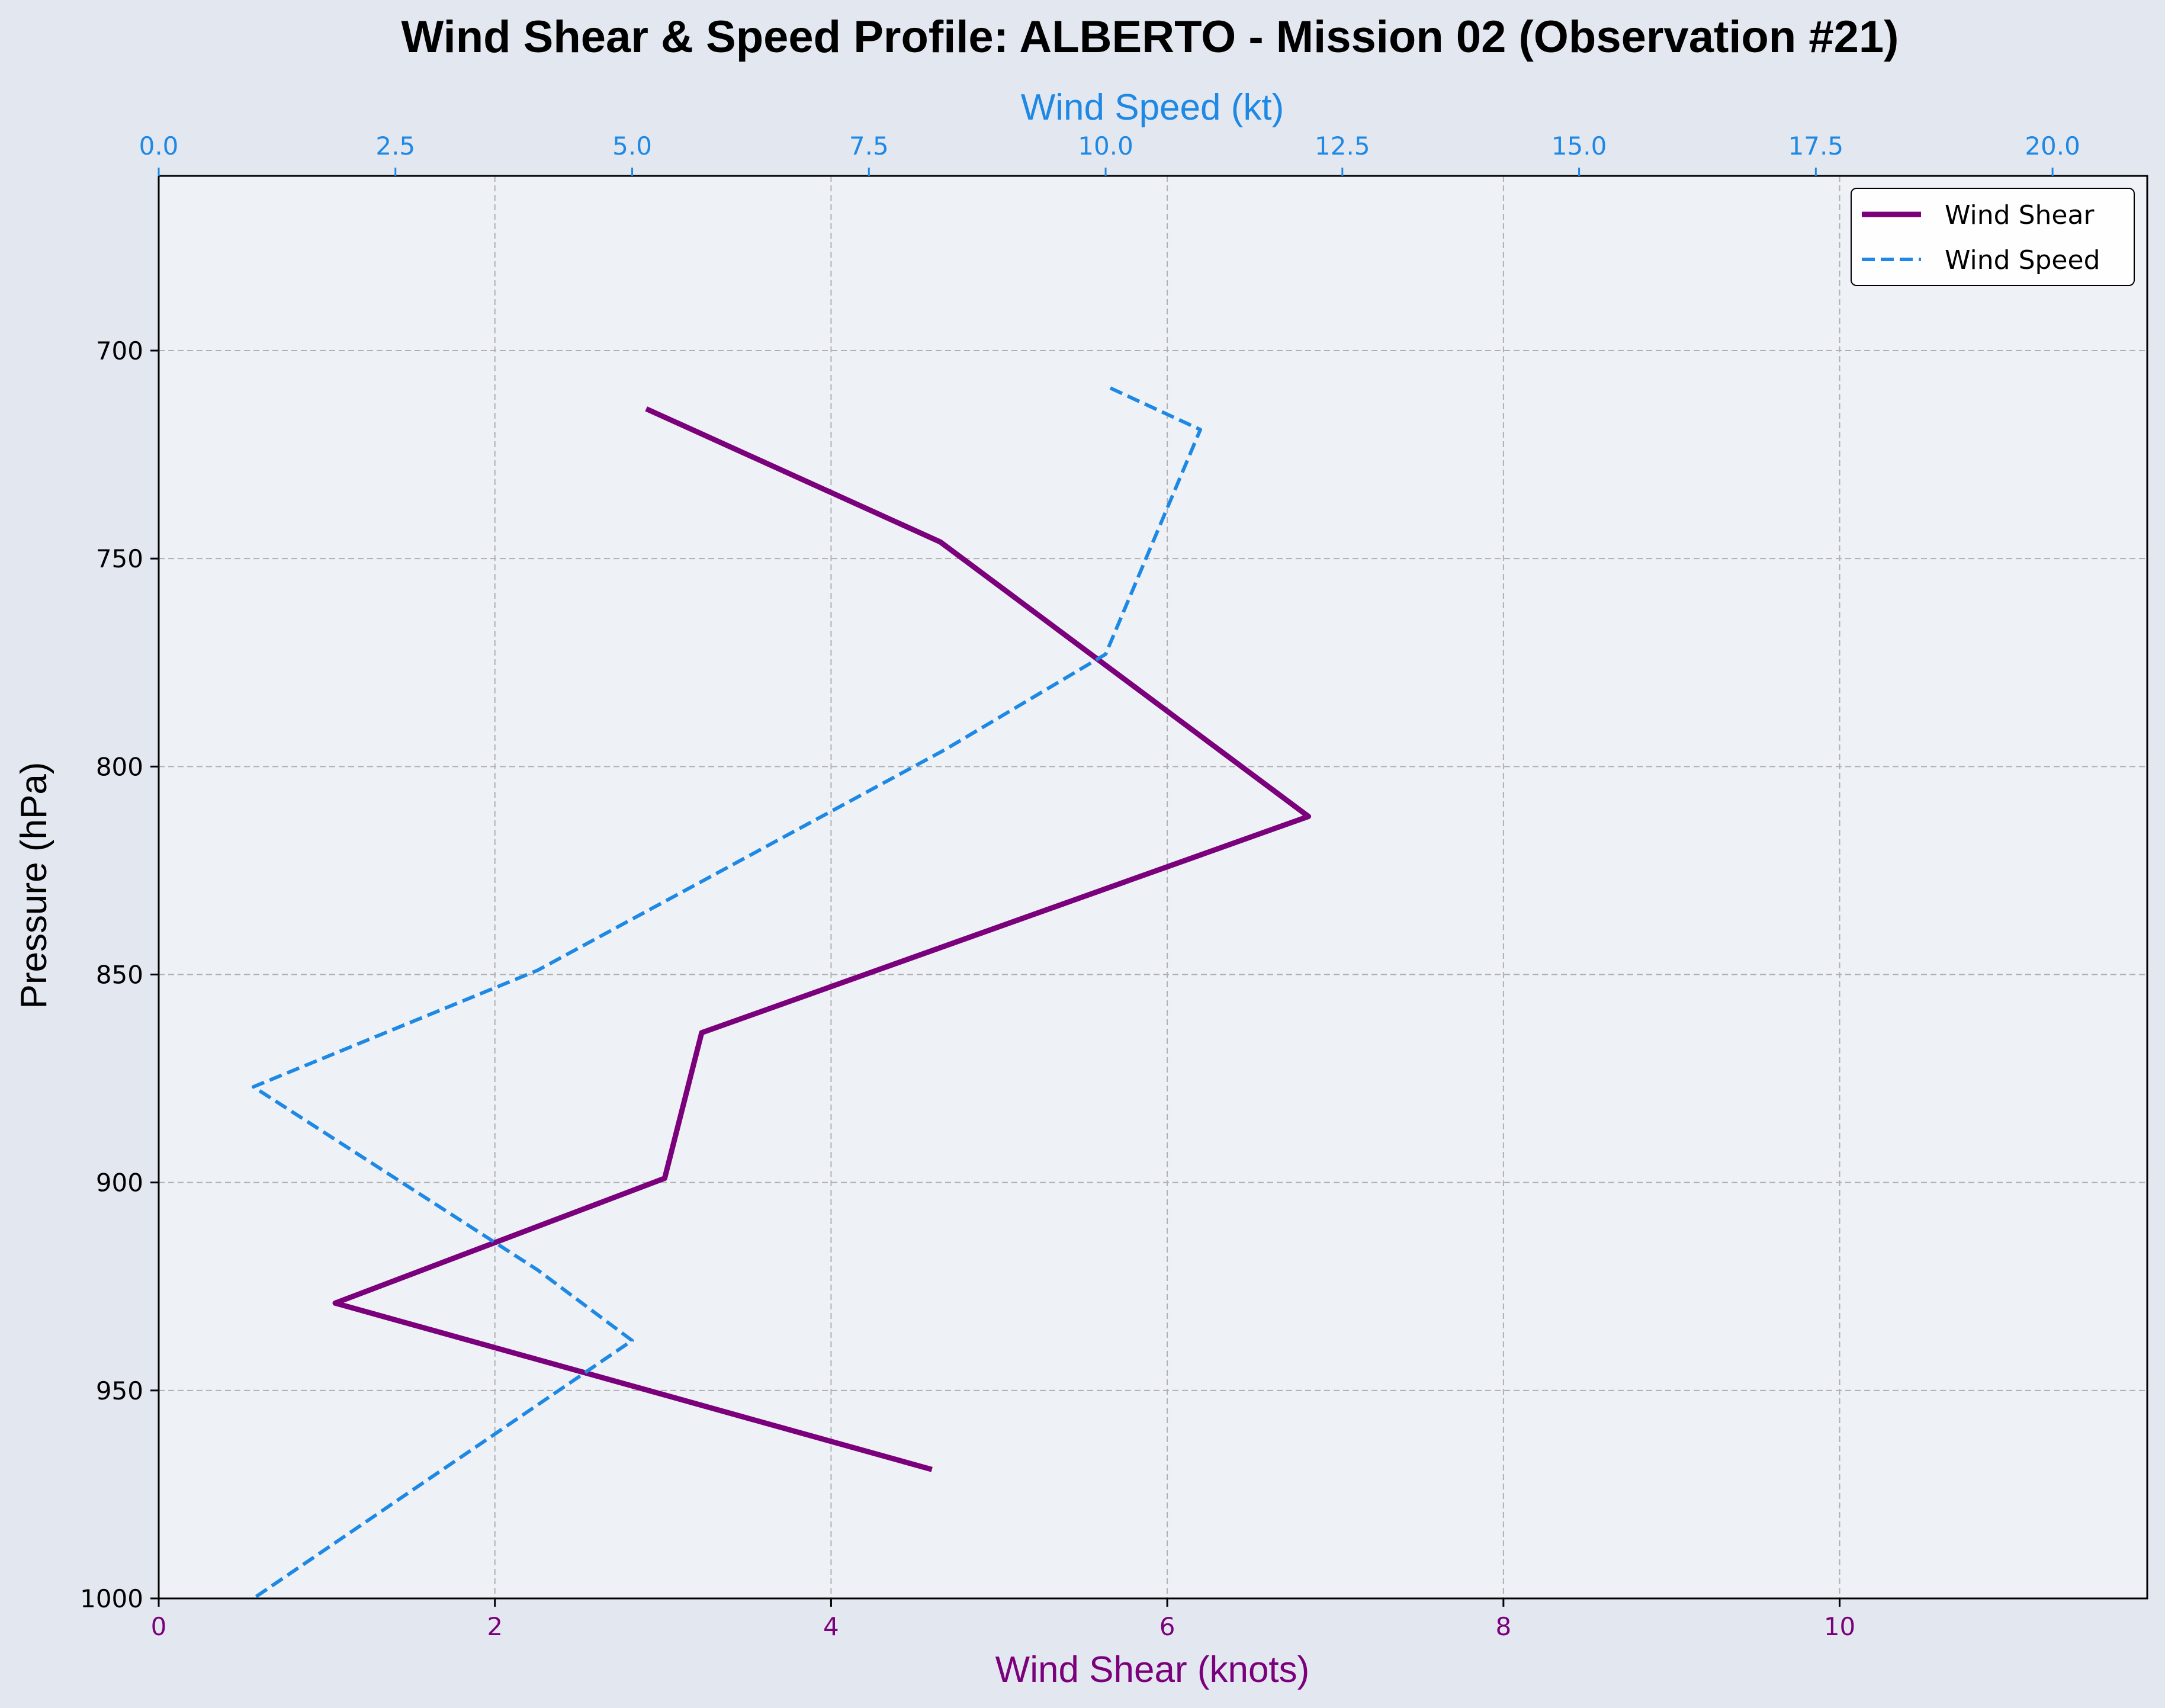 The height and width of the screenshot is (1708, 2165). I want to click on legend: Wind Shear Wind Speed, so click(1993, 237).